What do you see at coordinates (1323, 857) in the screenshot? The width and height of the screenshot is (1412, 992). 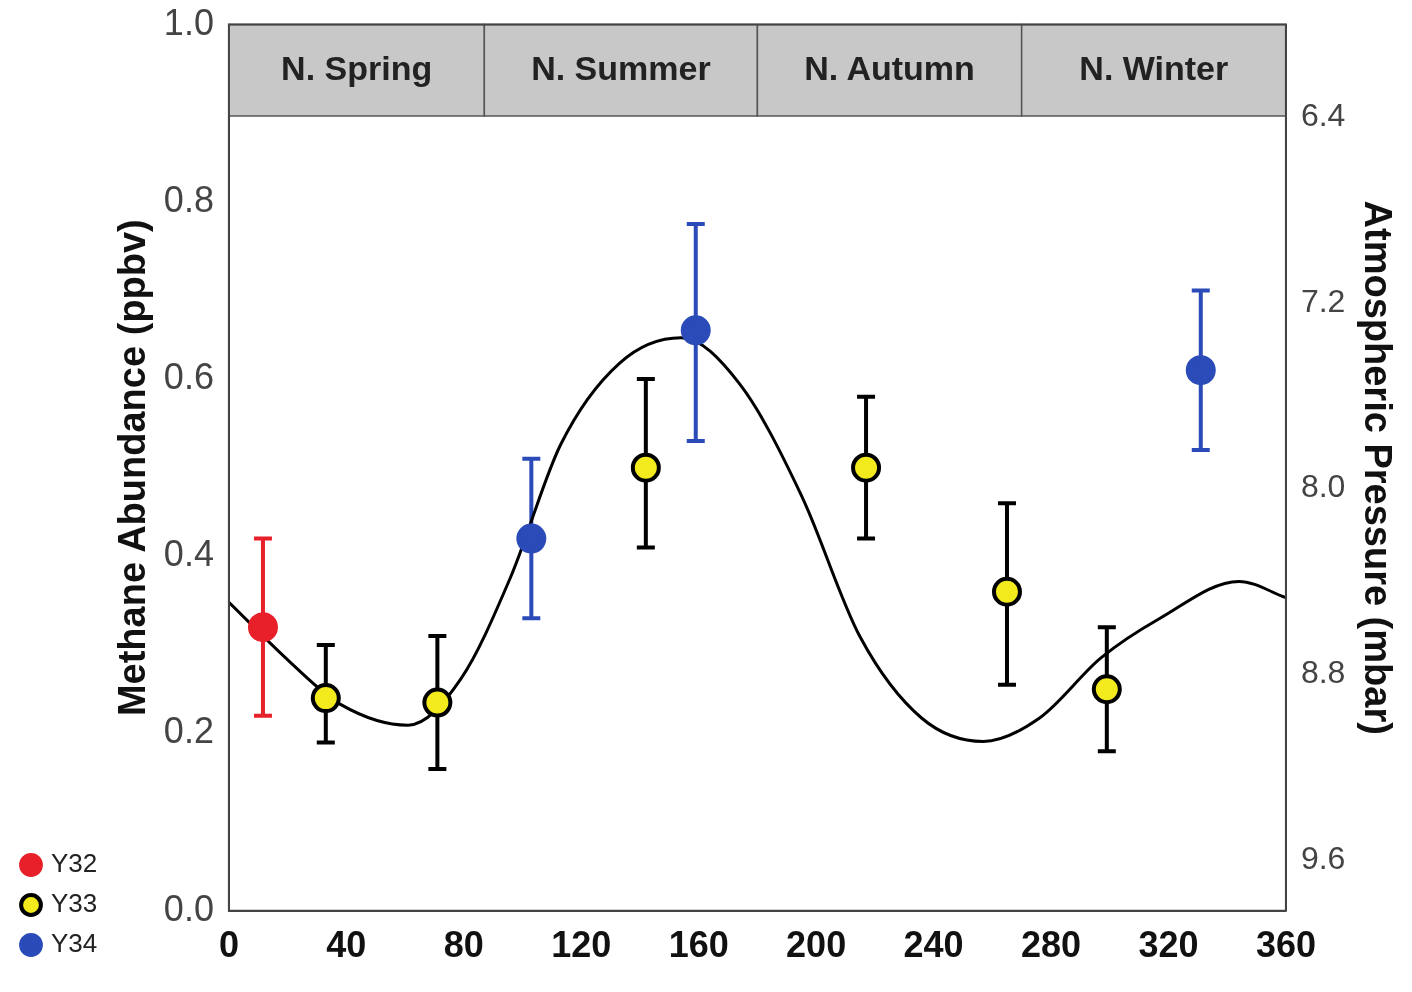 I see `y2-tick-label: 9.6` at bounding box center [1323, 857].